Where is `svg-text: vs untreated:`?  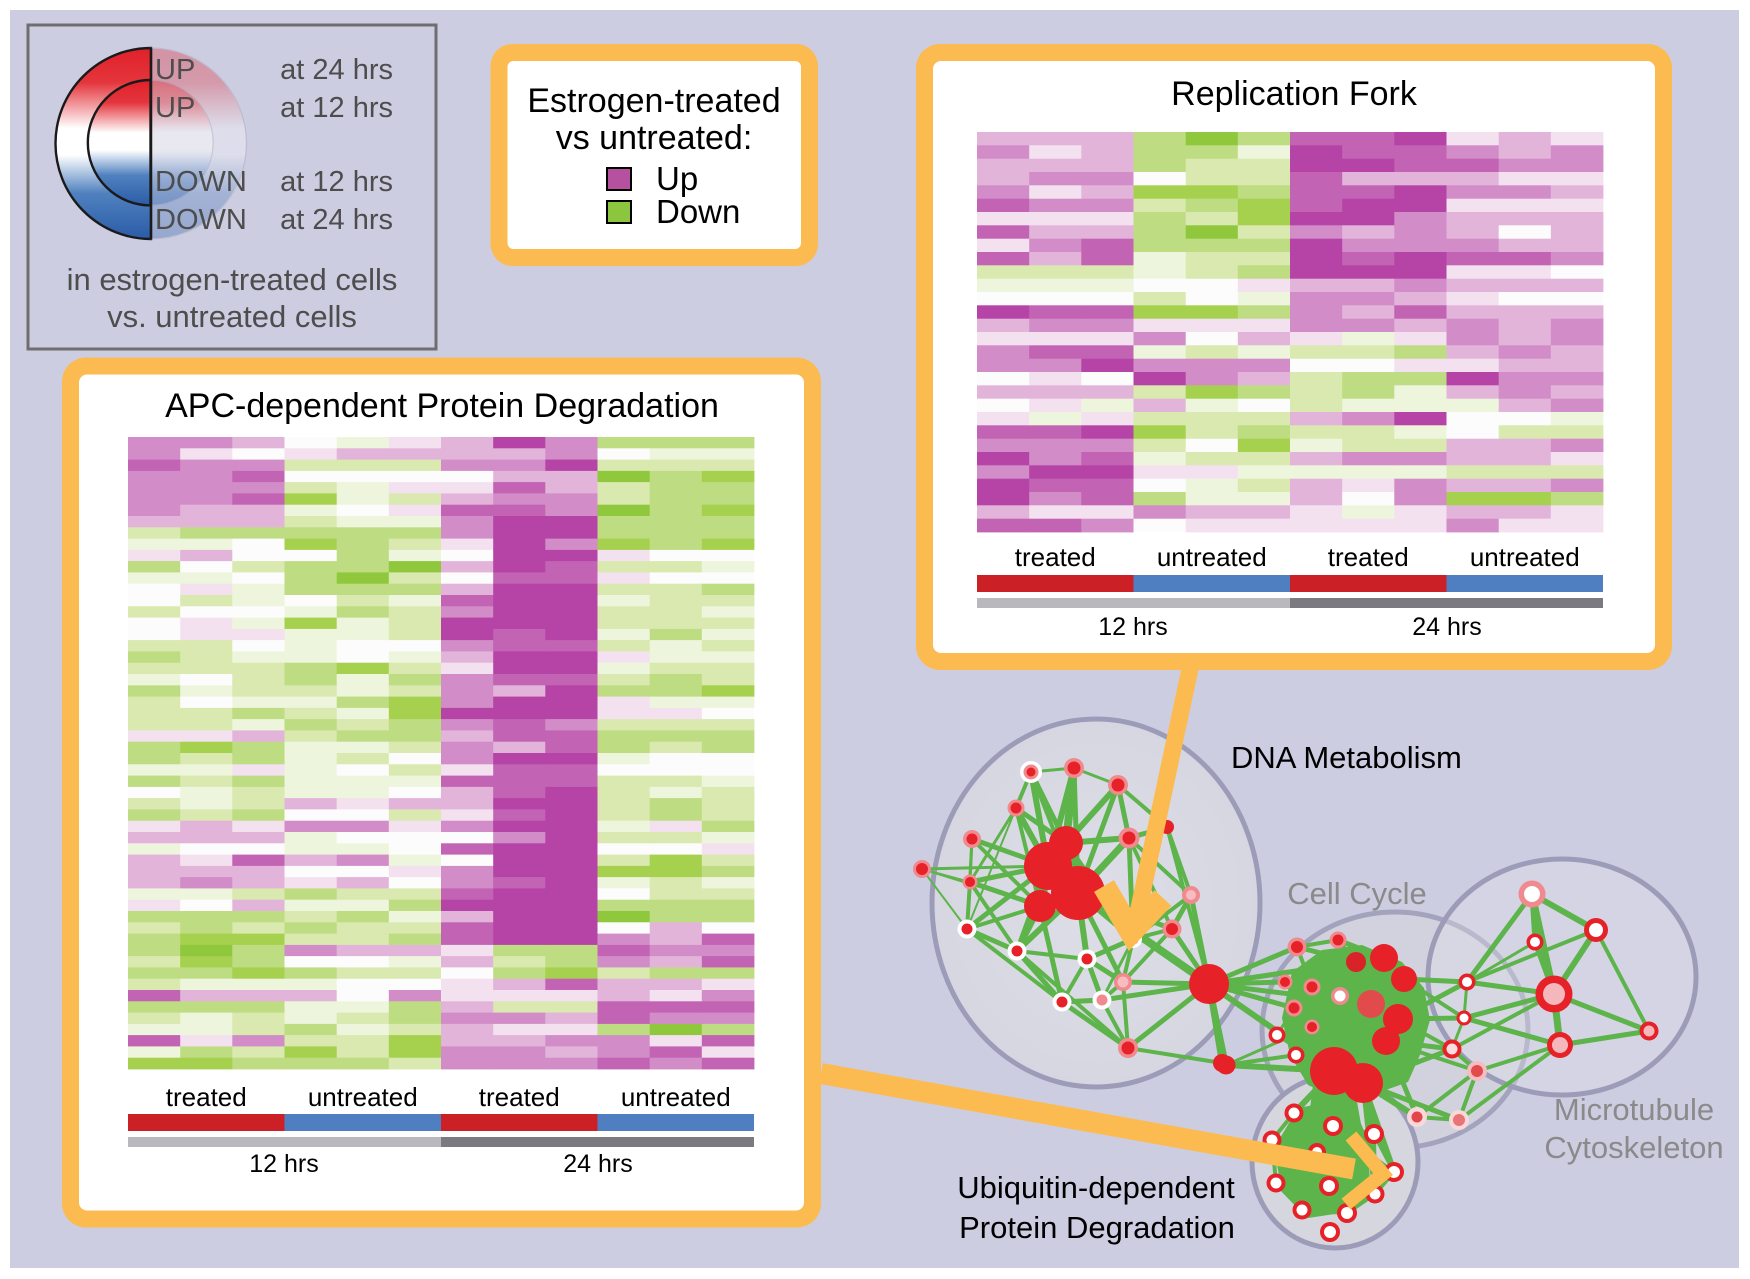 svg-text: vs untreated: is located at coordinates (654, 138).